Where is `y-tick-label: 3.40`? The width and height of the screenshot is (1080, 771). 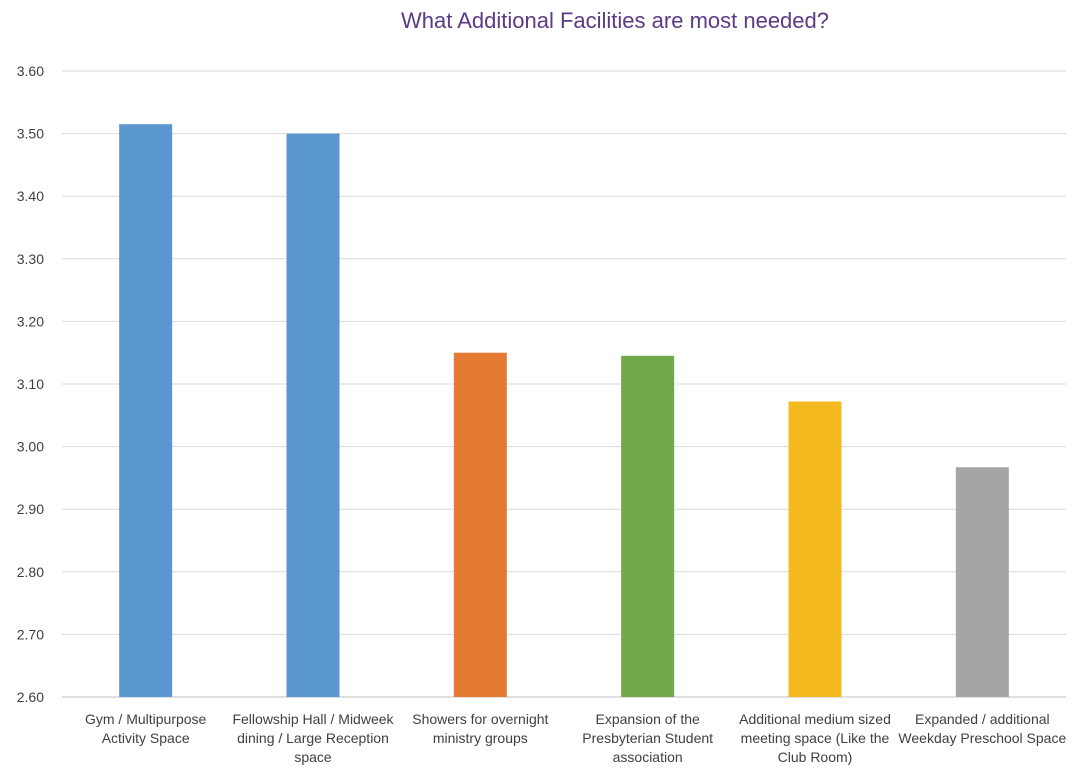 y-tick-label: 3.40 is located at coordinates (30, 196).